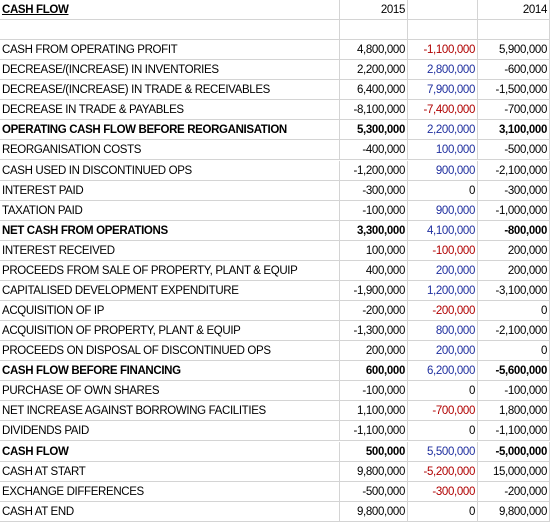 Image resolution: width=550 pixels, height=522 pixels. I want to click on value-cell: 5,300,000, so click(374, 130).